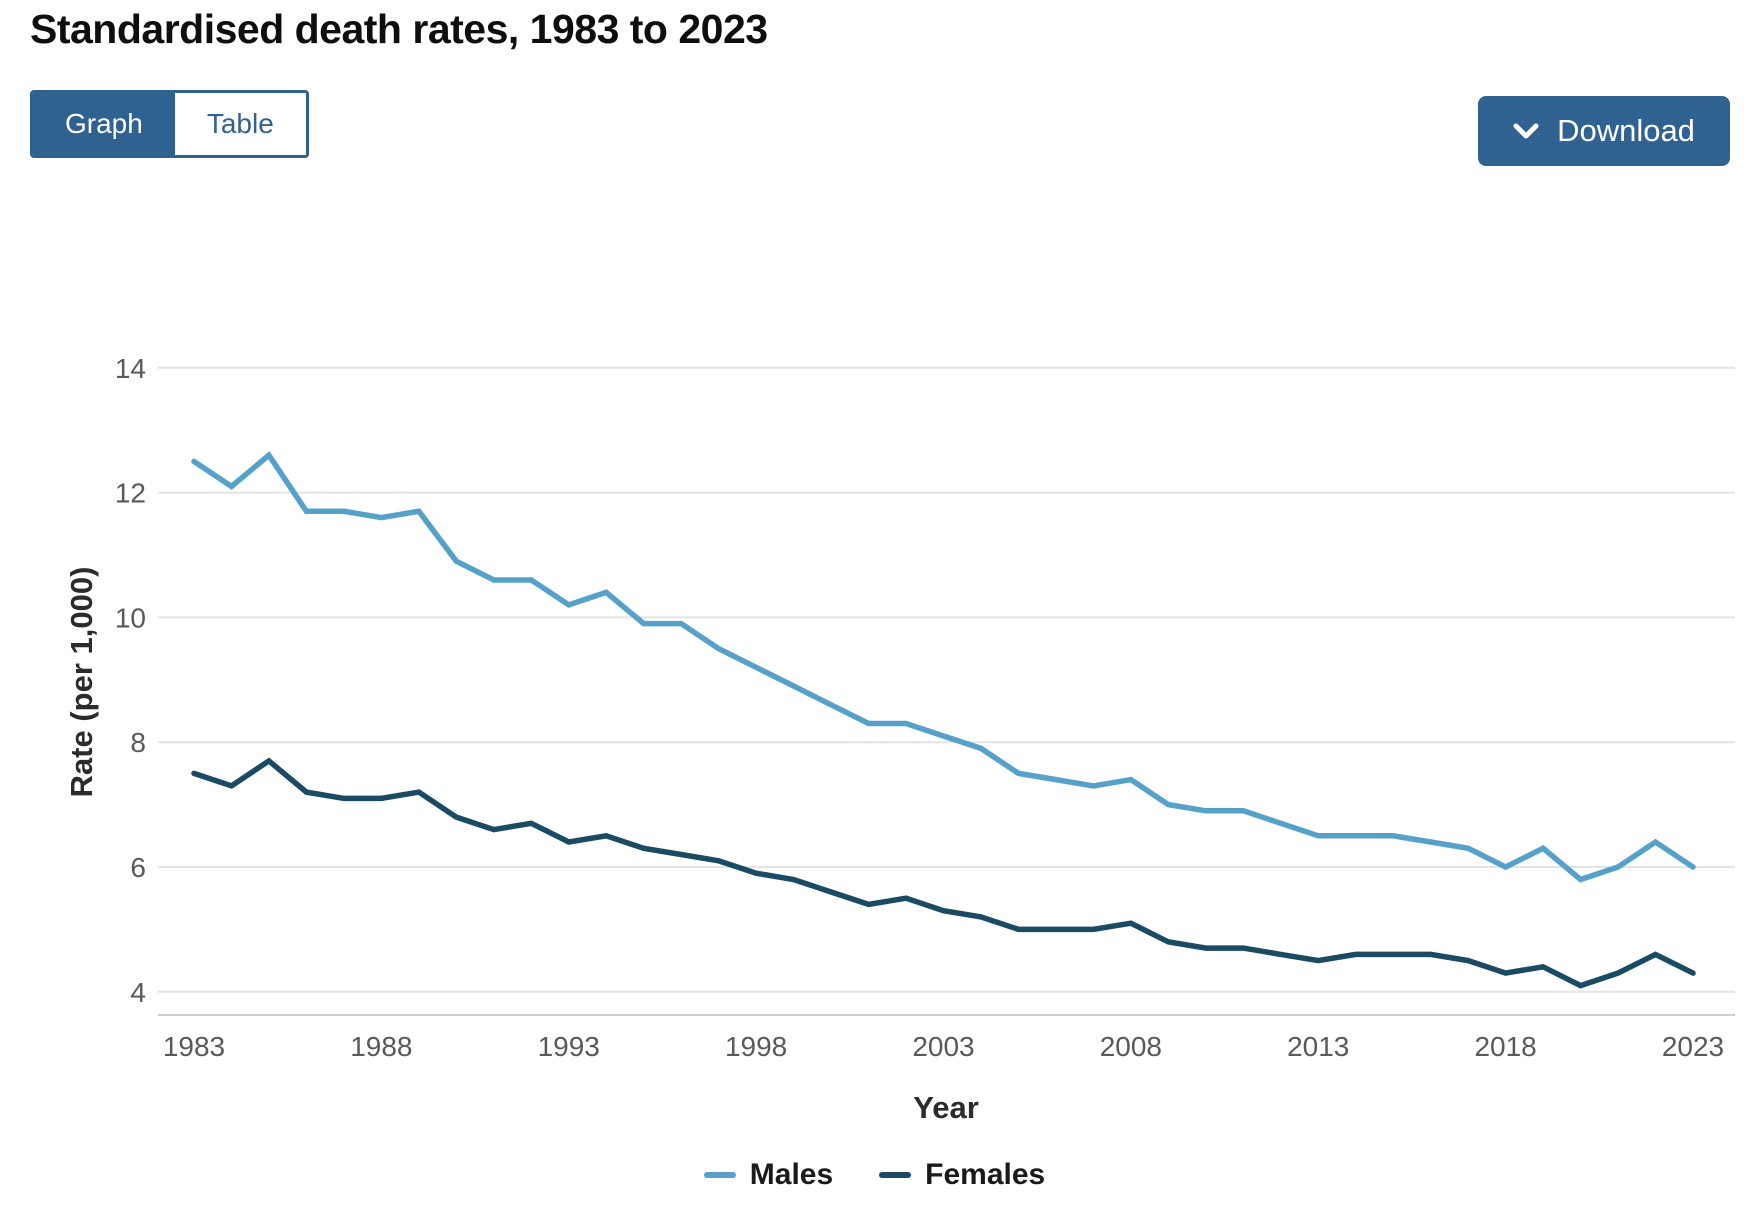 The image size is (1749, 1214). Describe the element at coordinates (1318, 1046) in the screenshot. I see `x-tick-label: 2013` at that location.